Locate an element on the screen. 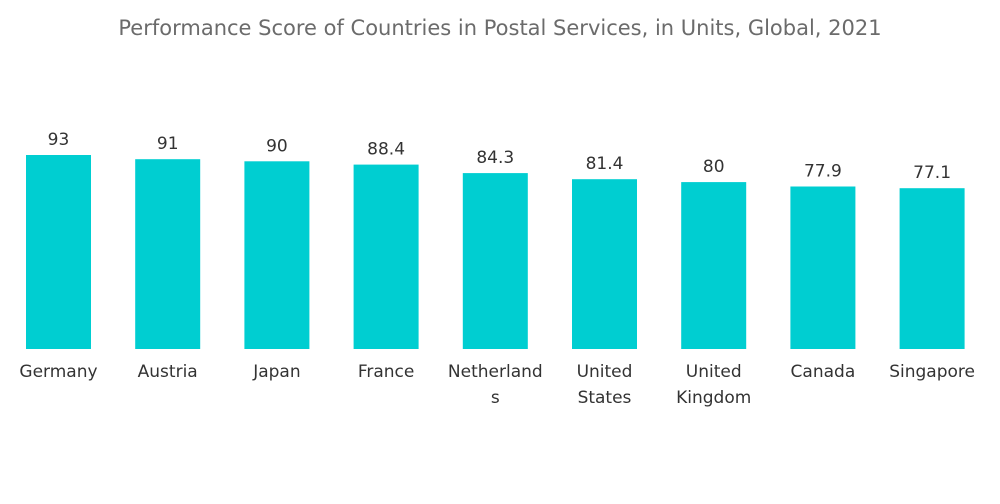 The image size is (1000, 504). bar-unitedstates is located at coordinates (604, 264).